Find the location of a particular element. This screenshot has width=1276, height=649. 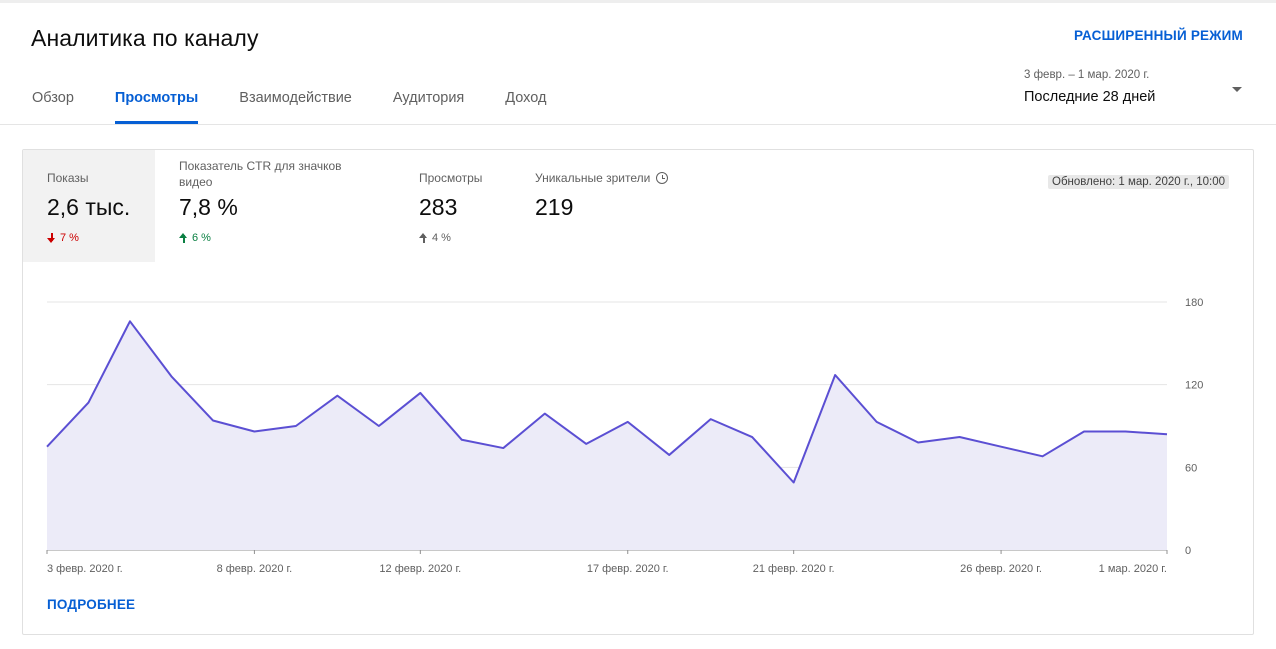

page-title: Аналитика по каналу is located at coordinates (145, 38).